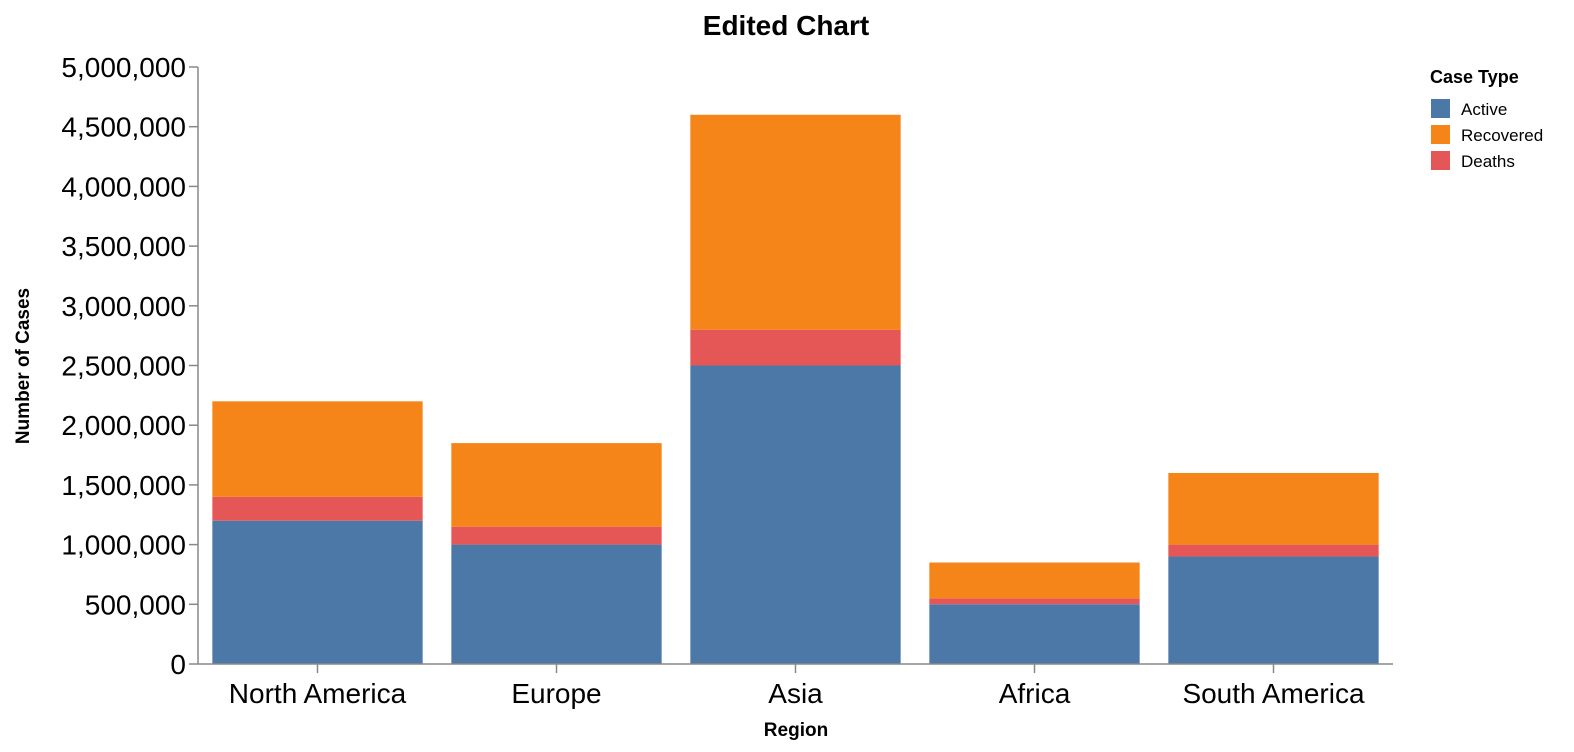 This screenshot has height=752, width=1574. I want to click on x-tick-label: North America, so click(318, 693).